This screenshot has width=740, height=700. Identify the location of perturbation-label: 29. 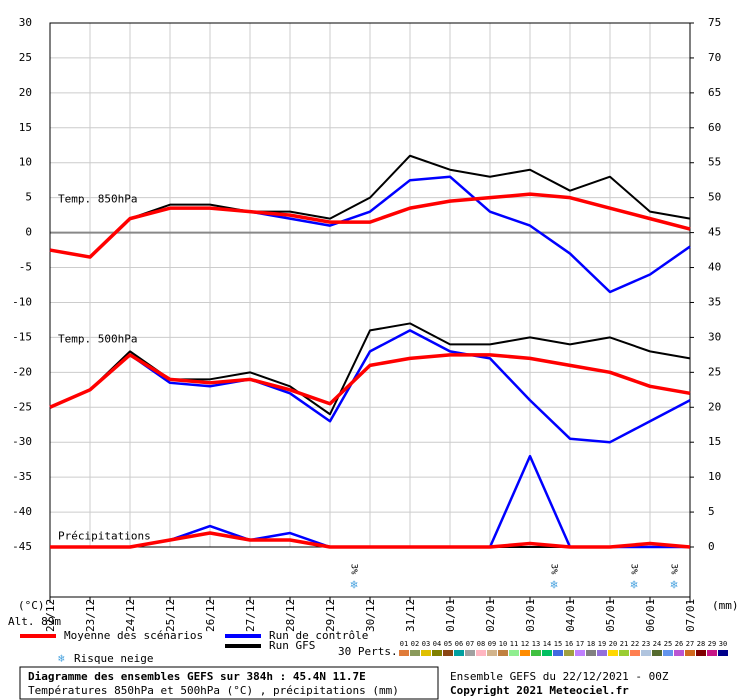
(712, 644).